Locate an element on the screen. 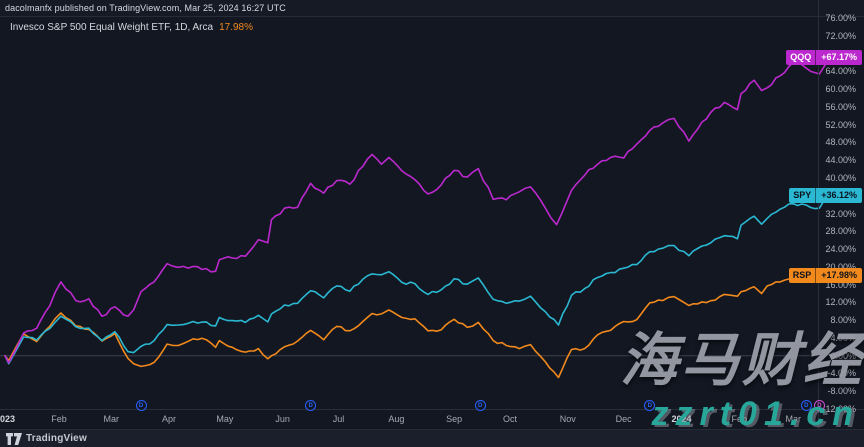  time-axis-label-jun: Jun is located at coordinates (282, 419).